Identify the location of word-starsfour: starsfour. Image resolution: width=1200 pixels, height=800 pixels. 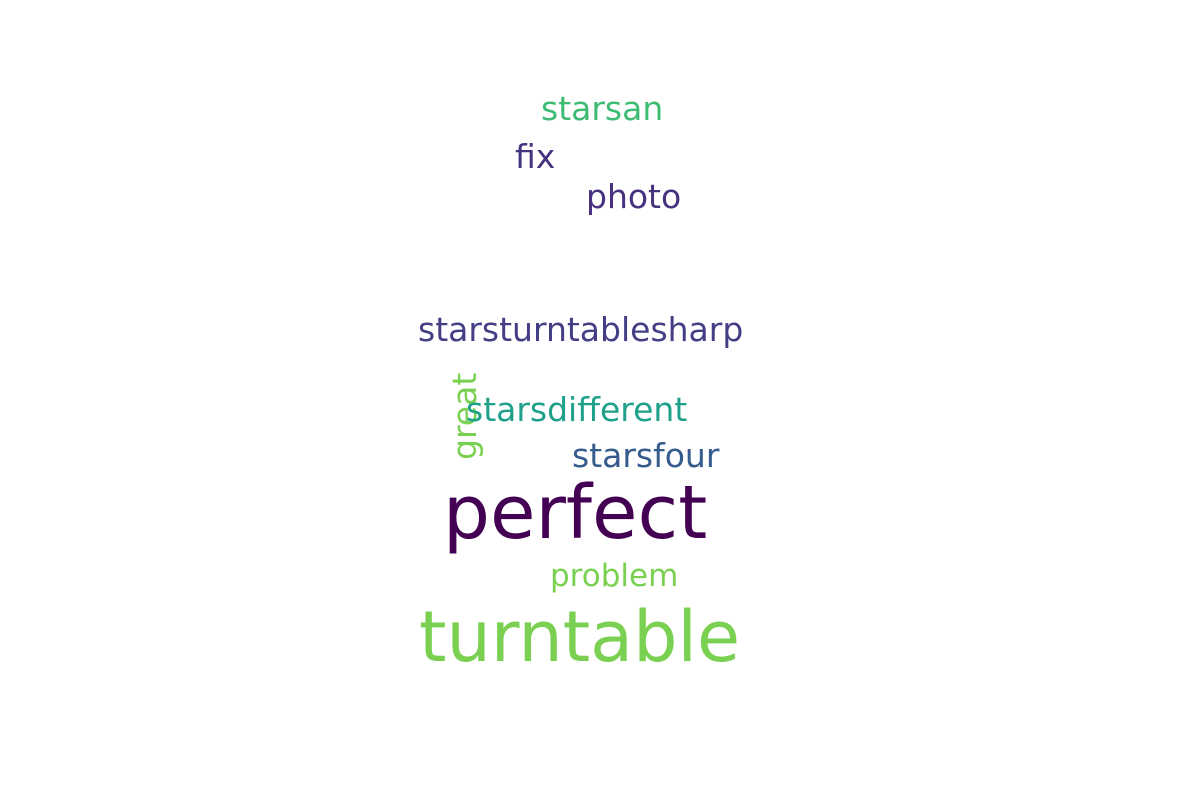
(646, 455).